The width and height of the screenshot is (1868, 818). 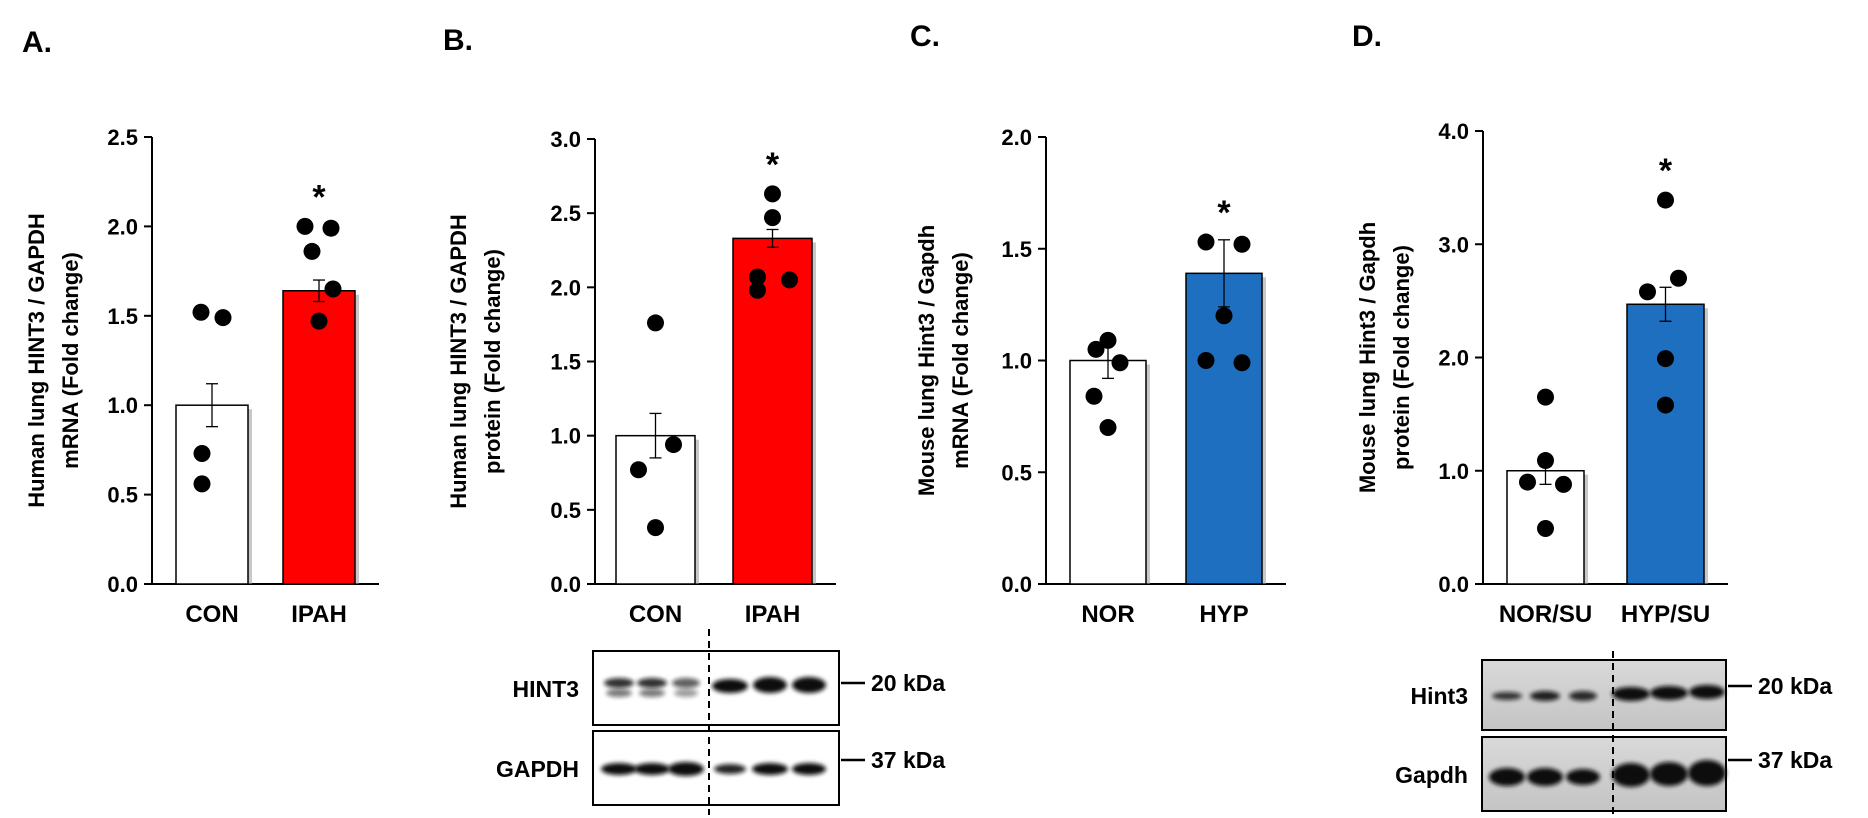 What do you see at coordinates (1367, 357) in the screenshot?
I see `y-axis-label: Mouse lung Hint3 / Gapdh` at bounding box center [1367, 357].